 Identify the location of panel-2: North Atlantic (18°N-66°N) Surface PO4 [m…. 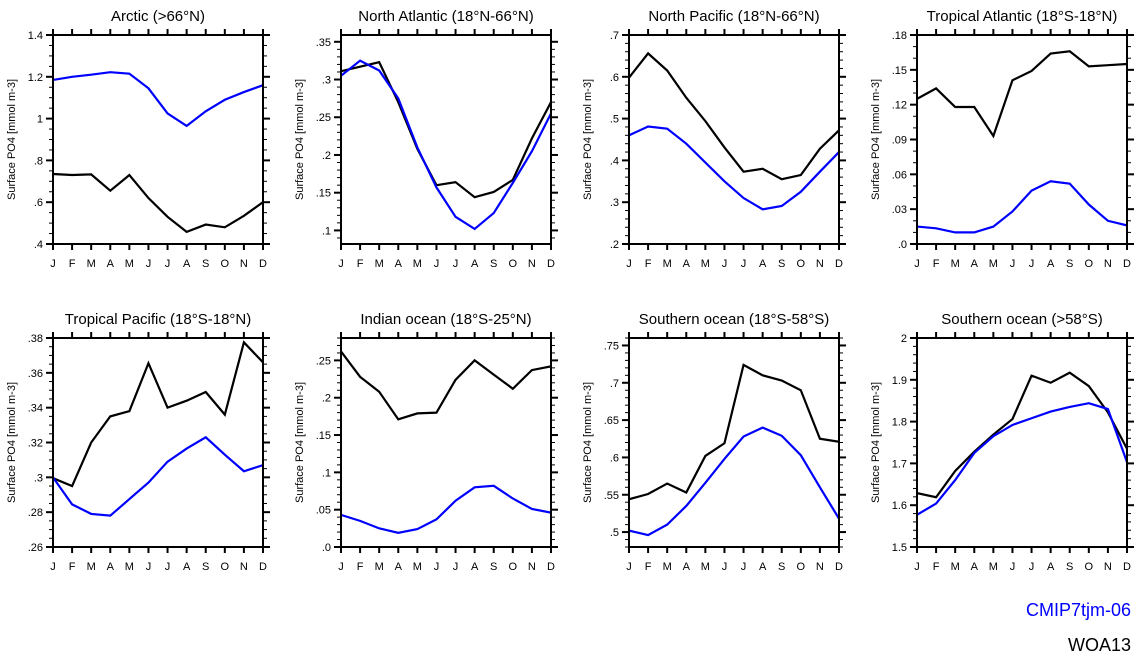
(426, 139).